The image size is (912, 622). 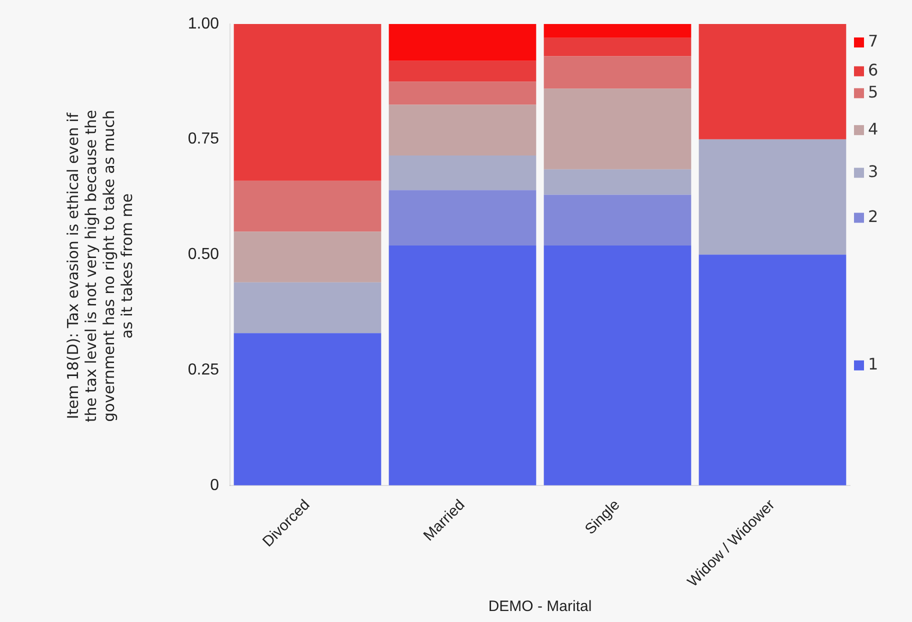 What do you see at coordinates (873, 70) in the screenshot?
I see `legend-label: 6` at bounding box center [873, 70].